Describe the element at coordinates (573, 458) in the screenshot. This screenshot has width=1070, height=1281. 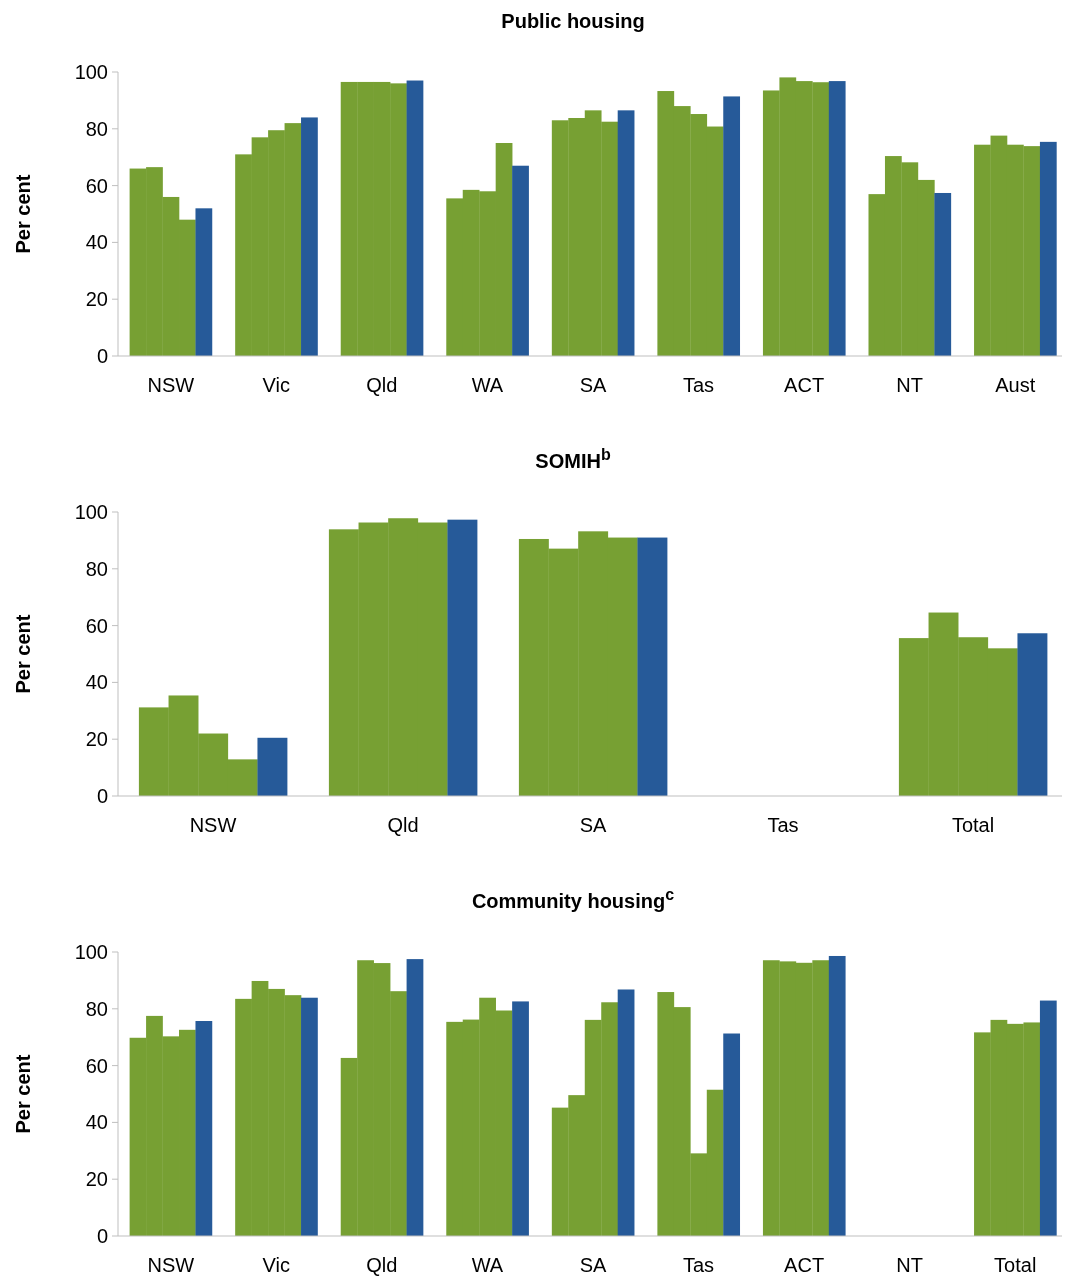
I see `chart-title: SOMIH$^{b}$` at that location.